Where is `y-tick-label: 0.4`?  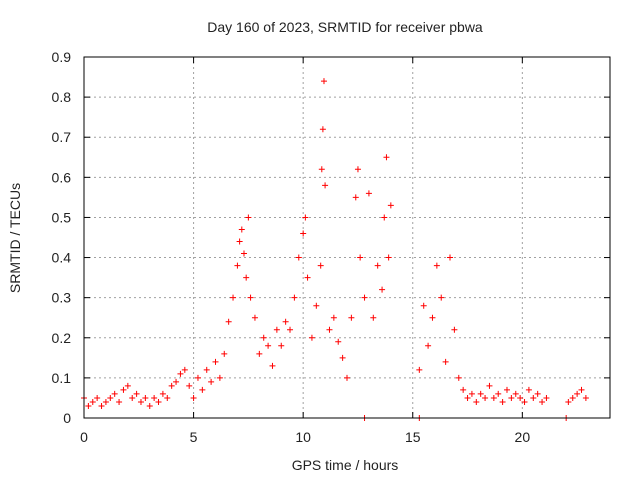 y-tick-label: 0.4 is located at coordinates (62, 258).